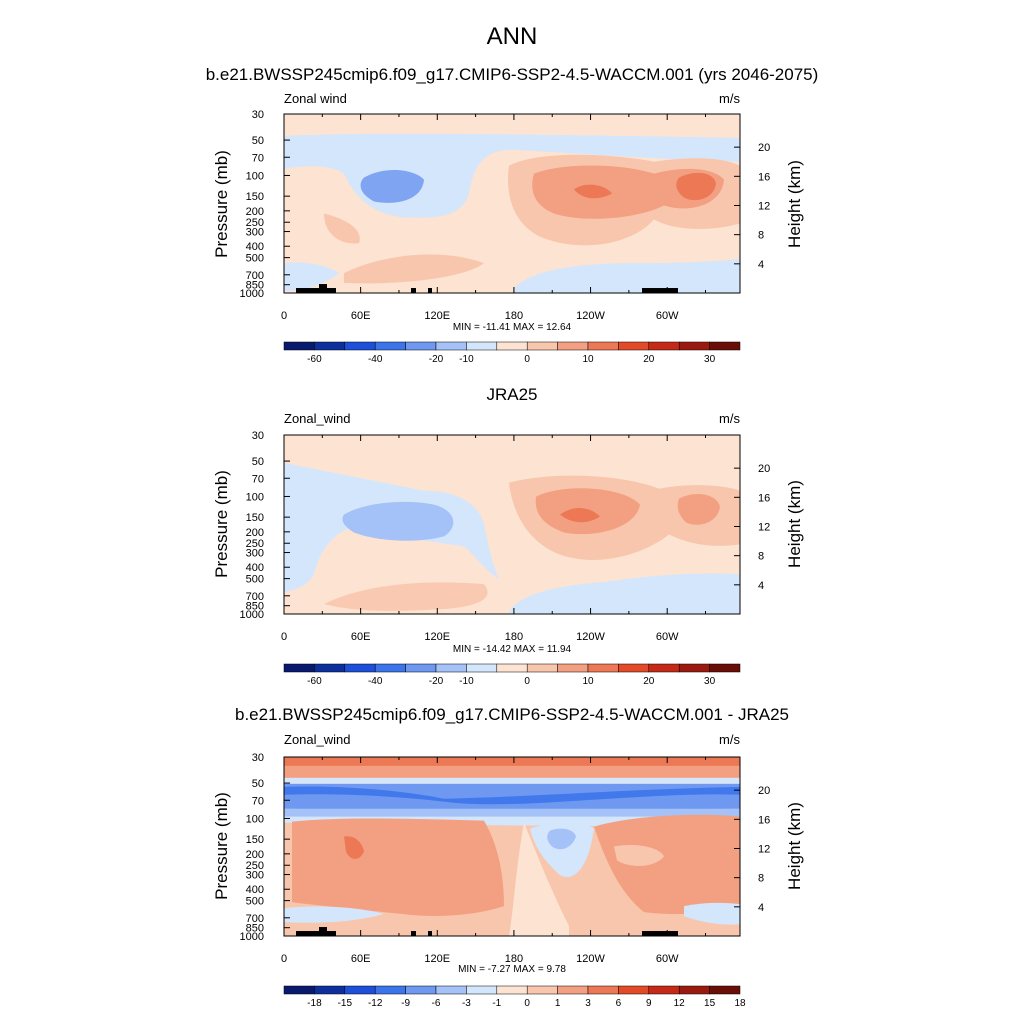  I want to click on colorbar-label: 18, so click(740, 1003).